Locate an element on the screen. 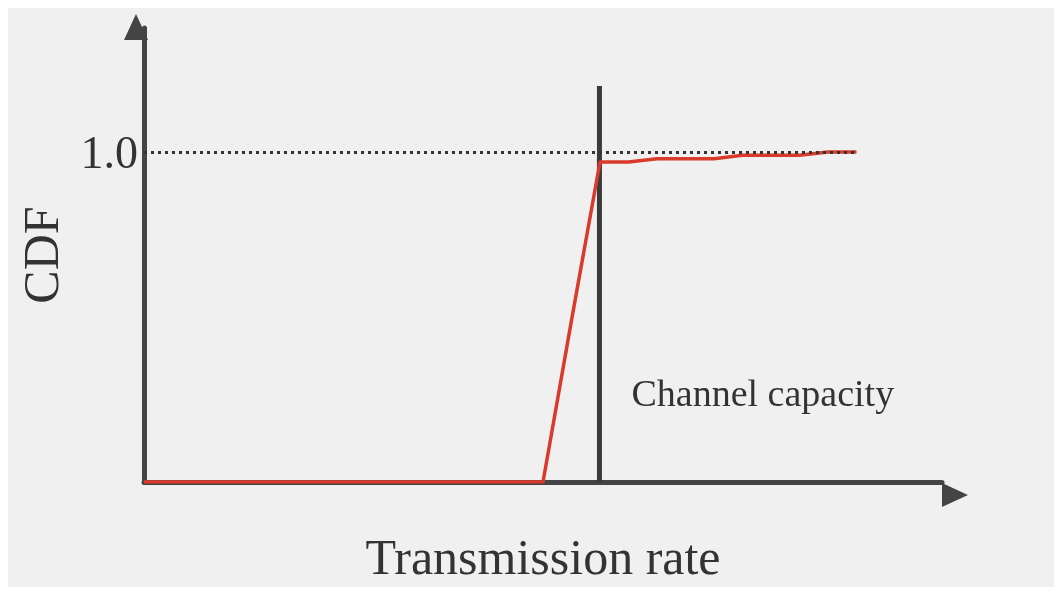  y-axis-title: CDF is located at coordinates (41, 255).